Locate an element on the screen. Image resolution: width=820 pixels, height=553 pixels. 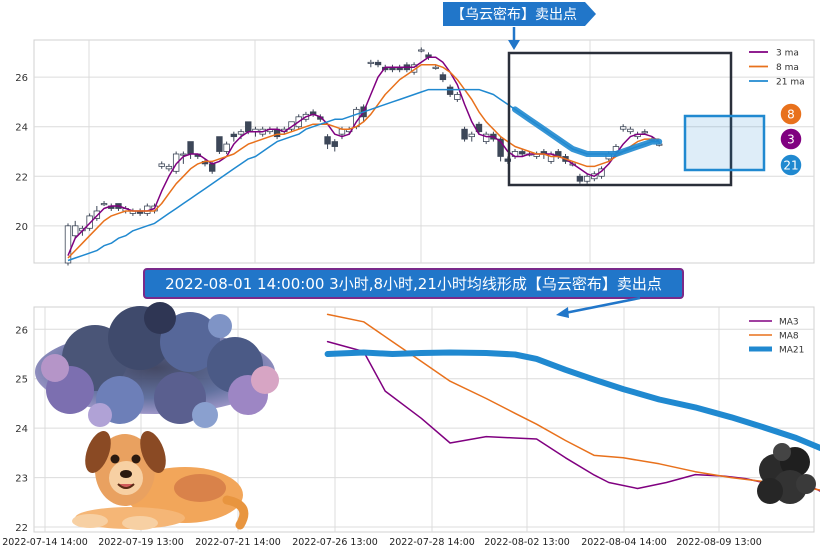
x-tick-label: 2022-07-26 13:00 is located at coordinates (335, 542).